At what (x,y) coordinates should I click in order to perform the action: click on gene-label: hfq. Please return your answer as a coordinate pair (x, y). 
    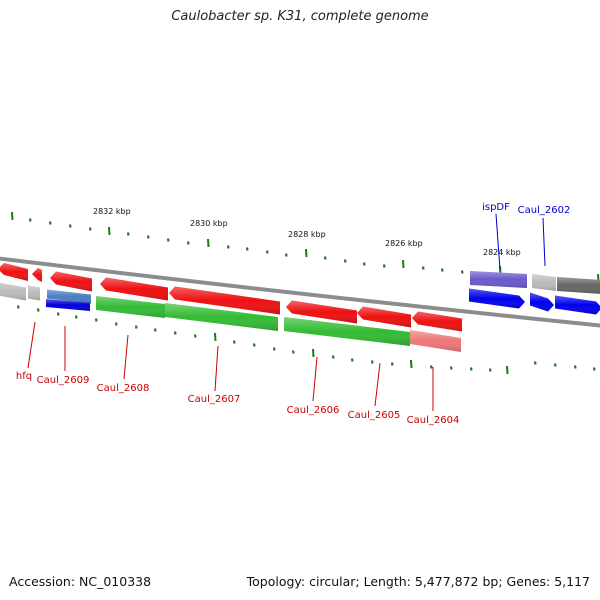
    Looking at the image, I should click on (24, 376).